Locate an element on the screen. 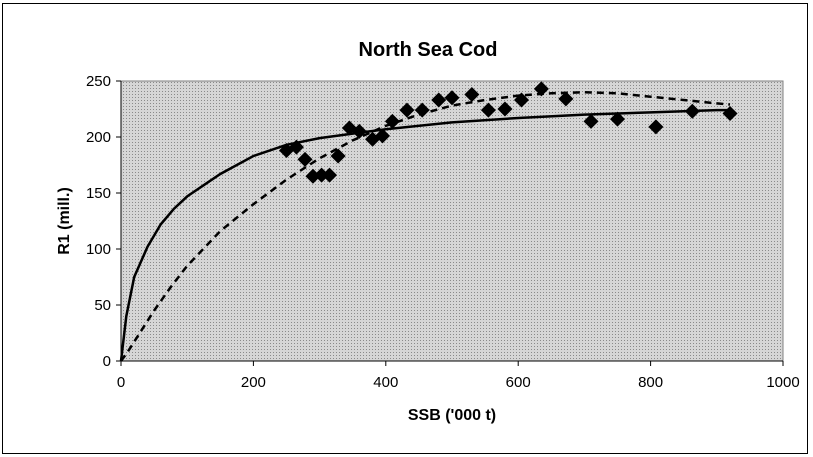 This screenshot has height=457, width=813. x-axis-title: SSB ('000 t) is located at coordinates (452, 415).